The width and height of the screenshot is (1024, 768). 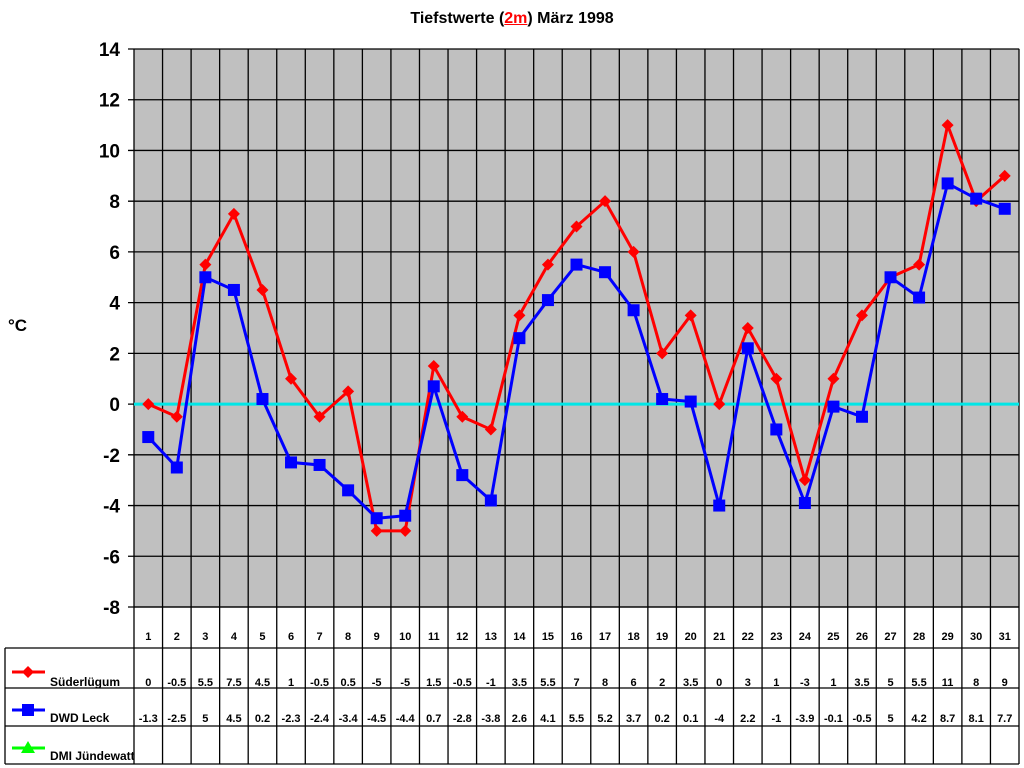 What do you see at coordinates (747, 719) in the screenshot?
I see `table-cell-value: 2.2` at bounding box center [747, 719].